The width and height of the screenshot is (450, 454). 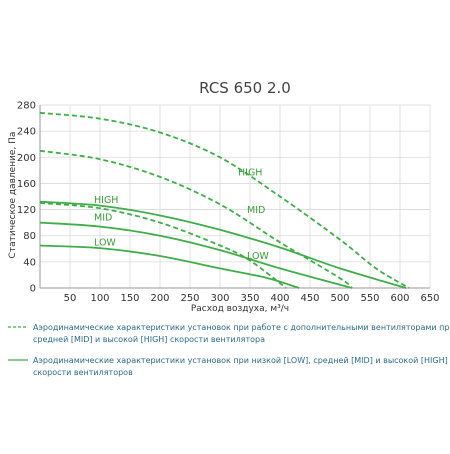 I want to click on x-tick-label: 350, so click(x=249, y=298).